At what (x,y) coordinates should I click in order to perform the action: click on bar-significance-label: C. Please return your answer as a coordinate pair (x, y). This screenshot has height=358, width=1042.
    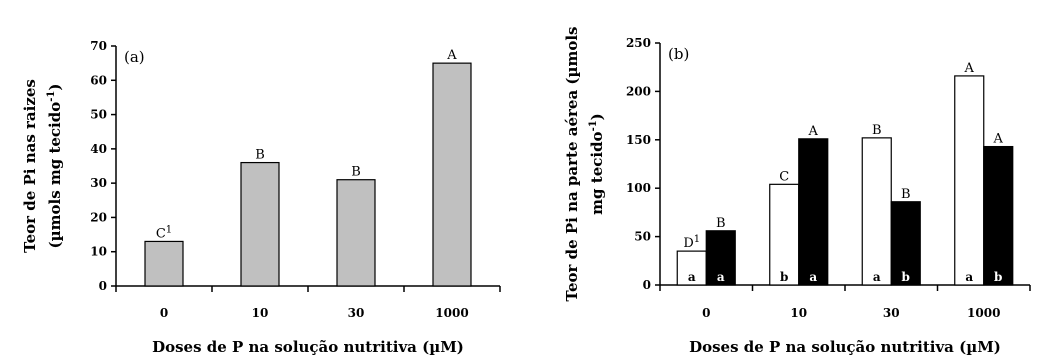
    Looking at the image, I should click on (784, 176).